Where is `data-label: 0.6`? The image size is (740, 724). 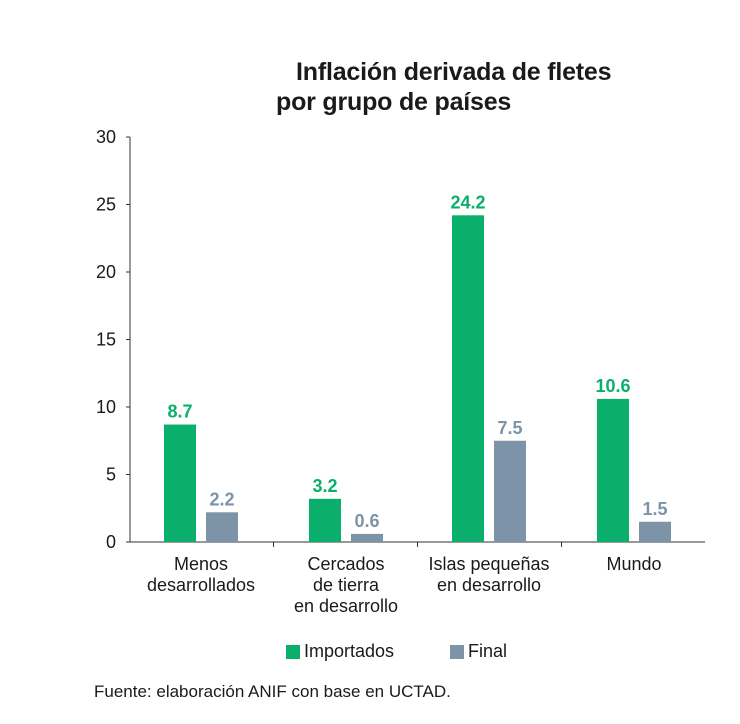 data-label: 0.6 is located at coordinates (366, 521).